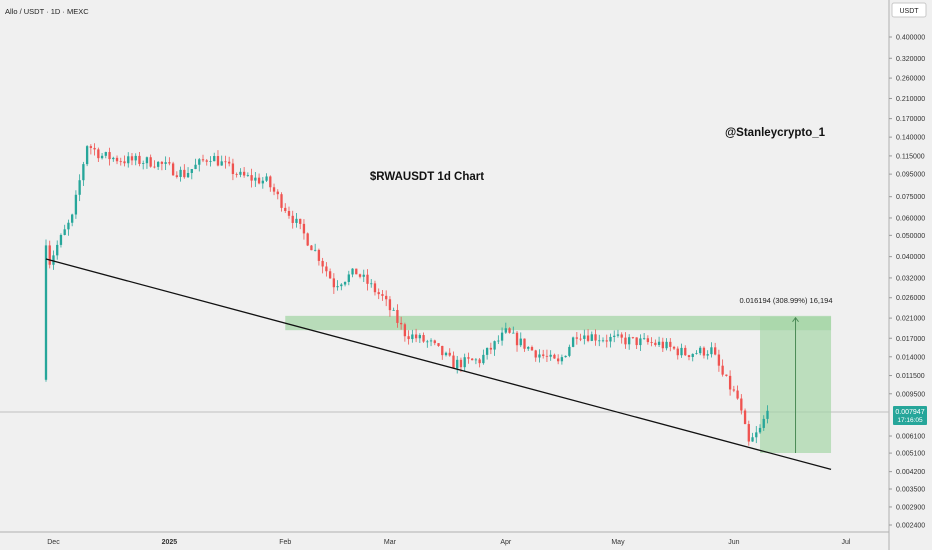 The height and width of the screenshot is (550, 932). What do you see at coordinates (910, 236) in the screenshot?
I see `y-tick-label: 0.050000` at bounding box center [910, 236].